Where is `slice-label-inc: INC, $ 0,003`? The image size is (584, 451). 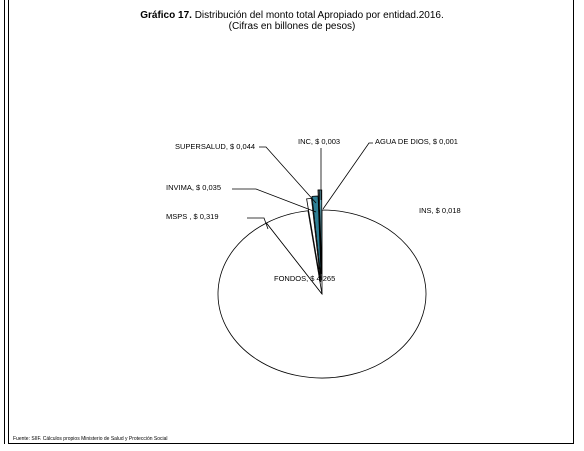 slice-label-inc: INC, $ 0,003 is located at coordinates (319, 141).